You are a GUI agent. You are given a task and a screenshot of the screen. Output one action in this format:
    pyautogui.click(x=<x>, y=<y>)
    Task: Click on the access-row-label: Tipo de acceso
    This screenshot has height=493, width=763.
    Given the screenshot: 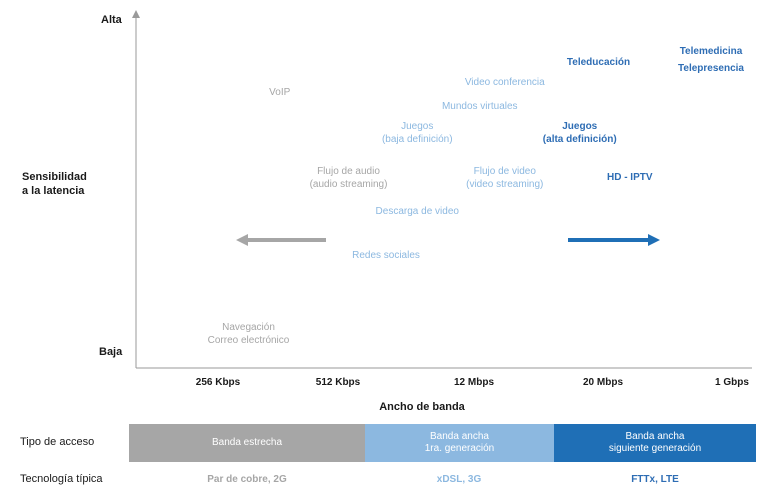 What is the action you would take?
    pyautogui.click(x=57, y=442)
    